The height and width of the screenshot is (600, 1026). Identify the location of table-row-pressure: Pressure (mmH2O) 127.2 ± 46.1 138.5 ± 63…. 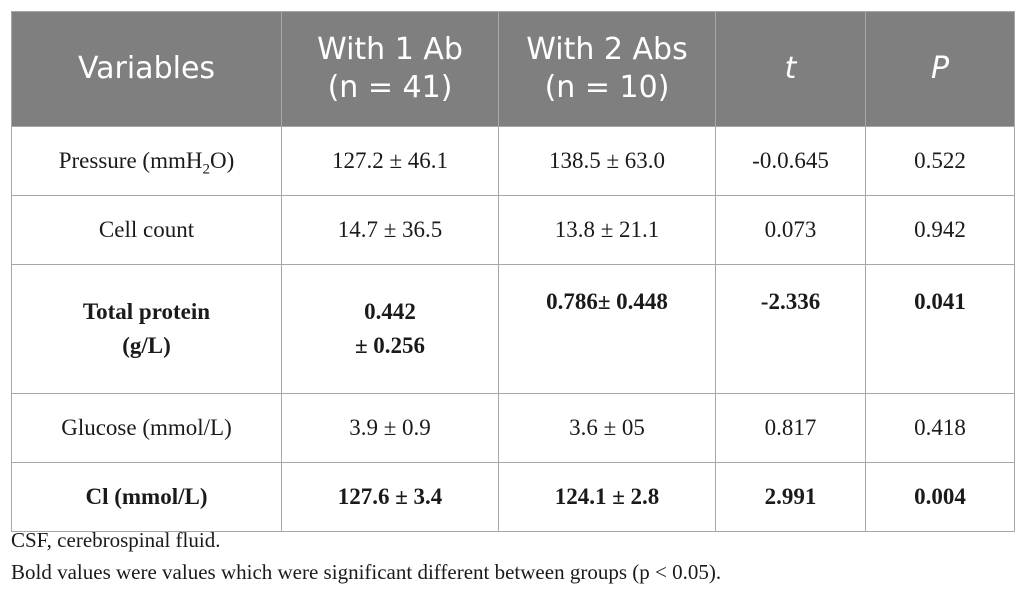
(513, 161).